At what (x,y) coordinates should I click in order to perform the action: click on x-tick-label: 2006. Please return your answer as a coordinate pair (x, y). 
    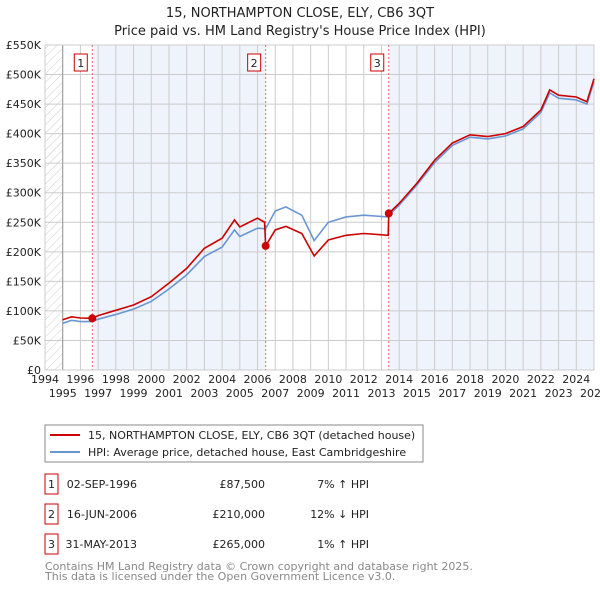
    Looking at the image, I should click on (258, 379).